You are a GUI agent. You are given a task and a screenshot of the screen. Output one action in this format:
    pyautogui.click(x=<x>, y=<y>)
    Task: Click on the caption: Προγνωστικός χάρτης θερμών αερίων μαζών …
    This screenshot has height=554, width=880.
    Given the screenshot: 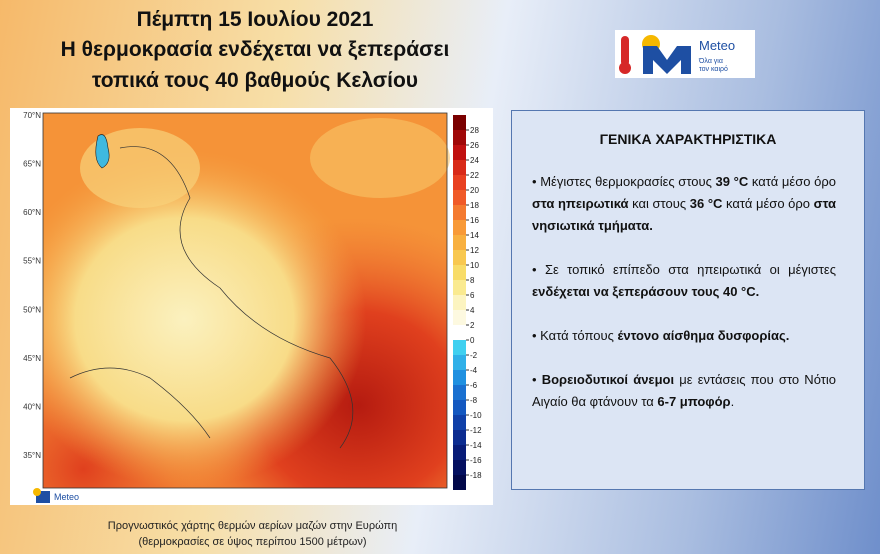 What is the action you would take?
    pyautogui.click(x=252, y=526)
    